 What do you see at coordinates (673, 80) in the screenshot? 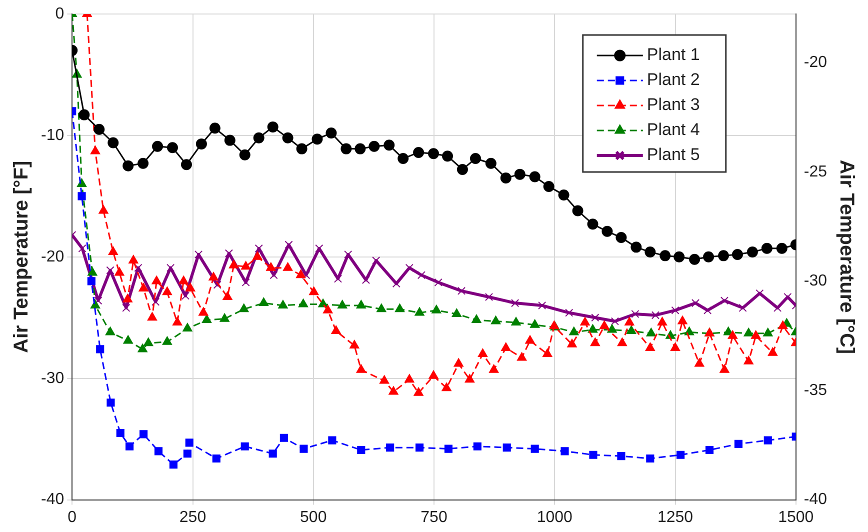
I see `legend-label: Plant 2` at bounding box center [673, 80].